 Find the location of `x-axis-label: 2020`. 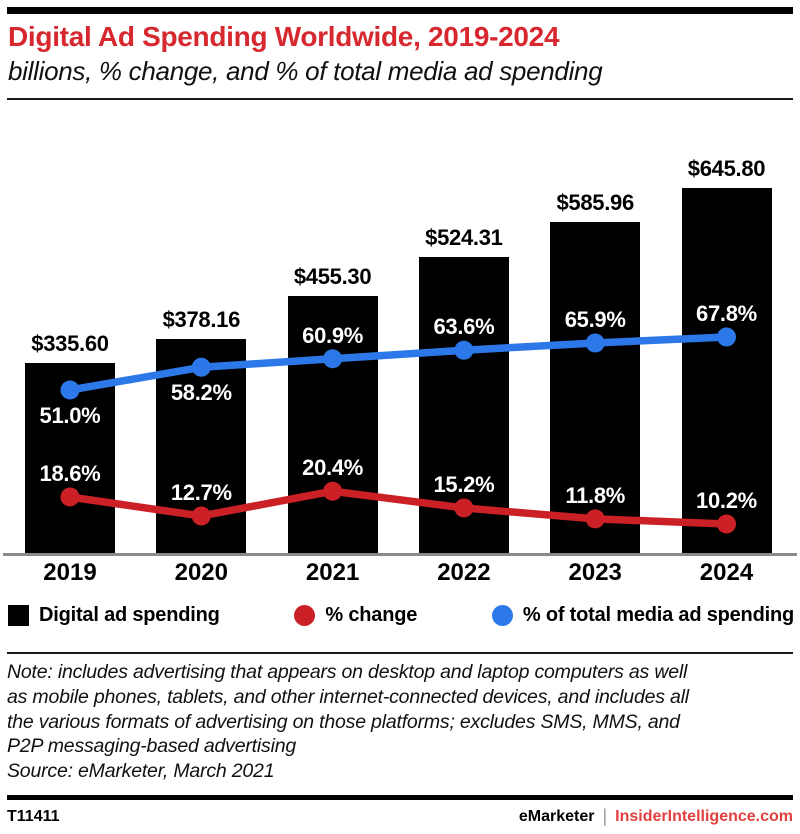

x-axis-label: 2020 is located at coordinates (201, 572).